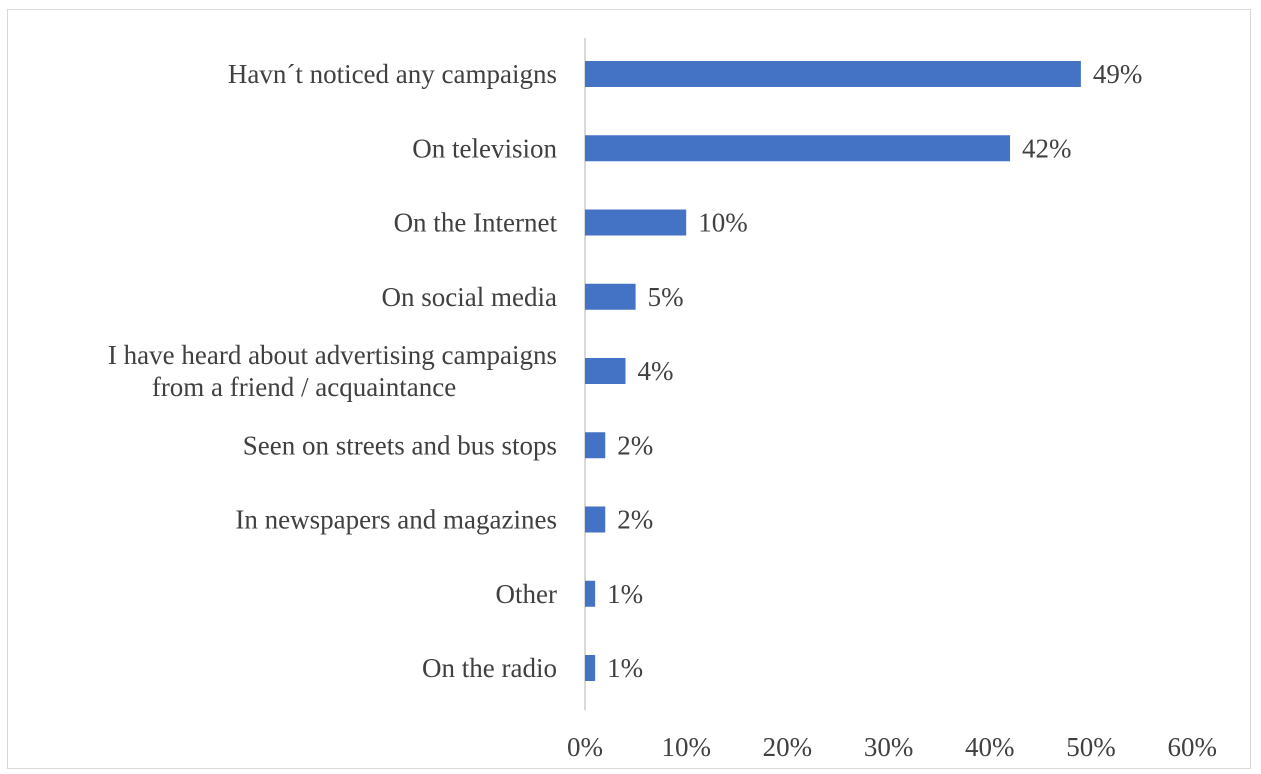  What do you see at coordinates (484, 148) in the screenshot?
I see `category-label-1: On television` at bounding box center [484, 148].